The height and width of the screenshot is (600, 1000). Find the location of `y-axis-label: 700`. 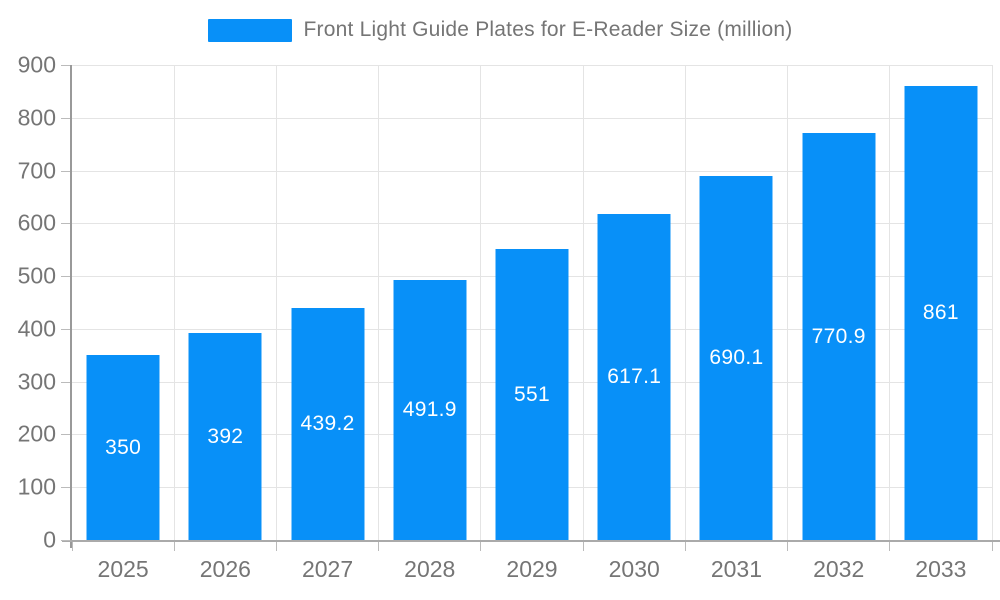

y-axis-label: 700 is located at coordinates (36, 170).